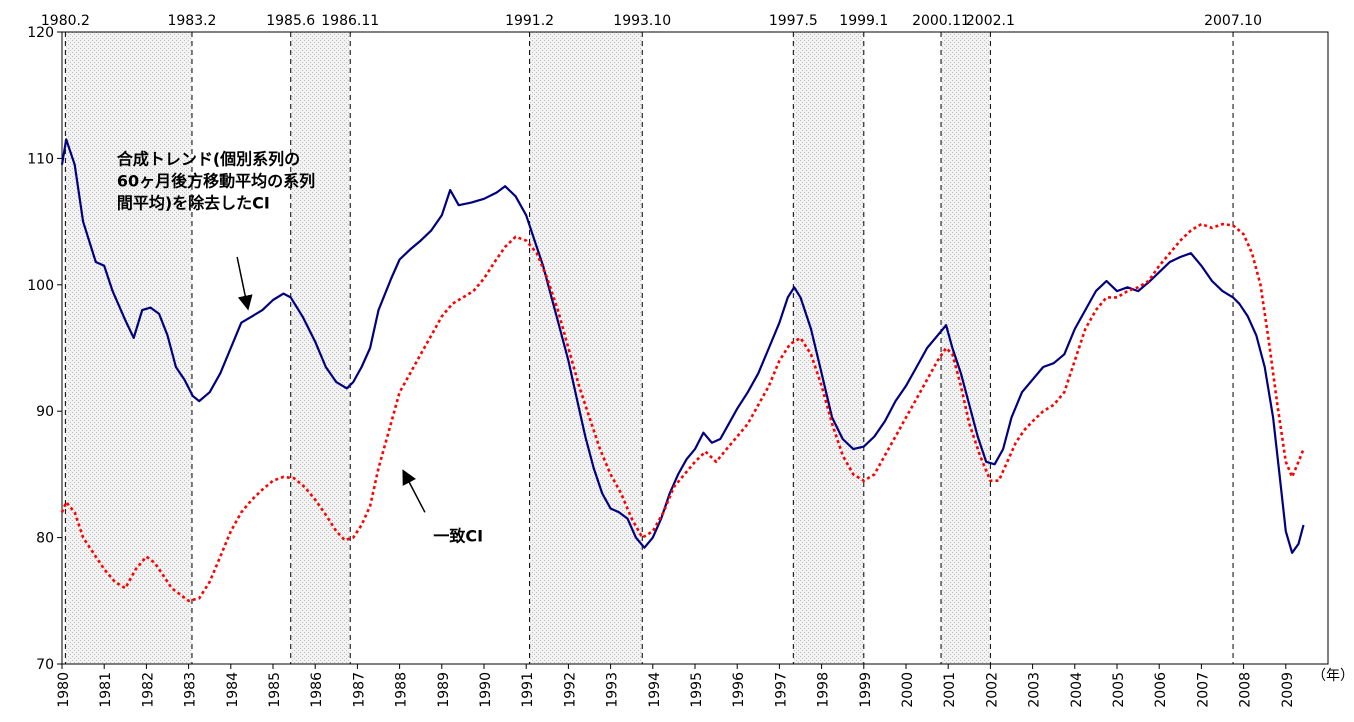 The image size is (1354, 722). Describe the element at coordinates (44, 349) in the screenshot. I see `y-axis: 70 80 90 100 110 120` at that location.